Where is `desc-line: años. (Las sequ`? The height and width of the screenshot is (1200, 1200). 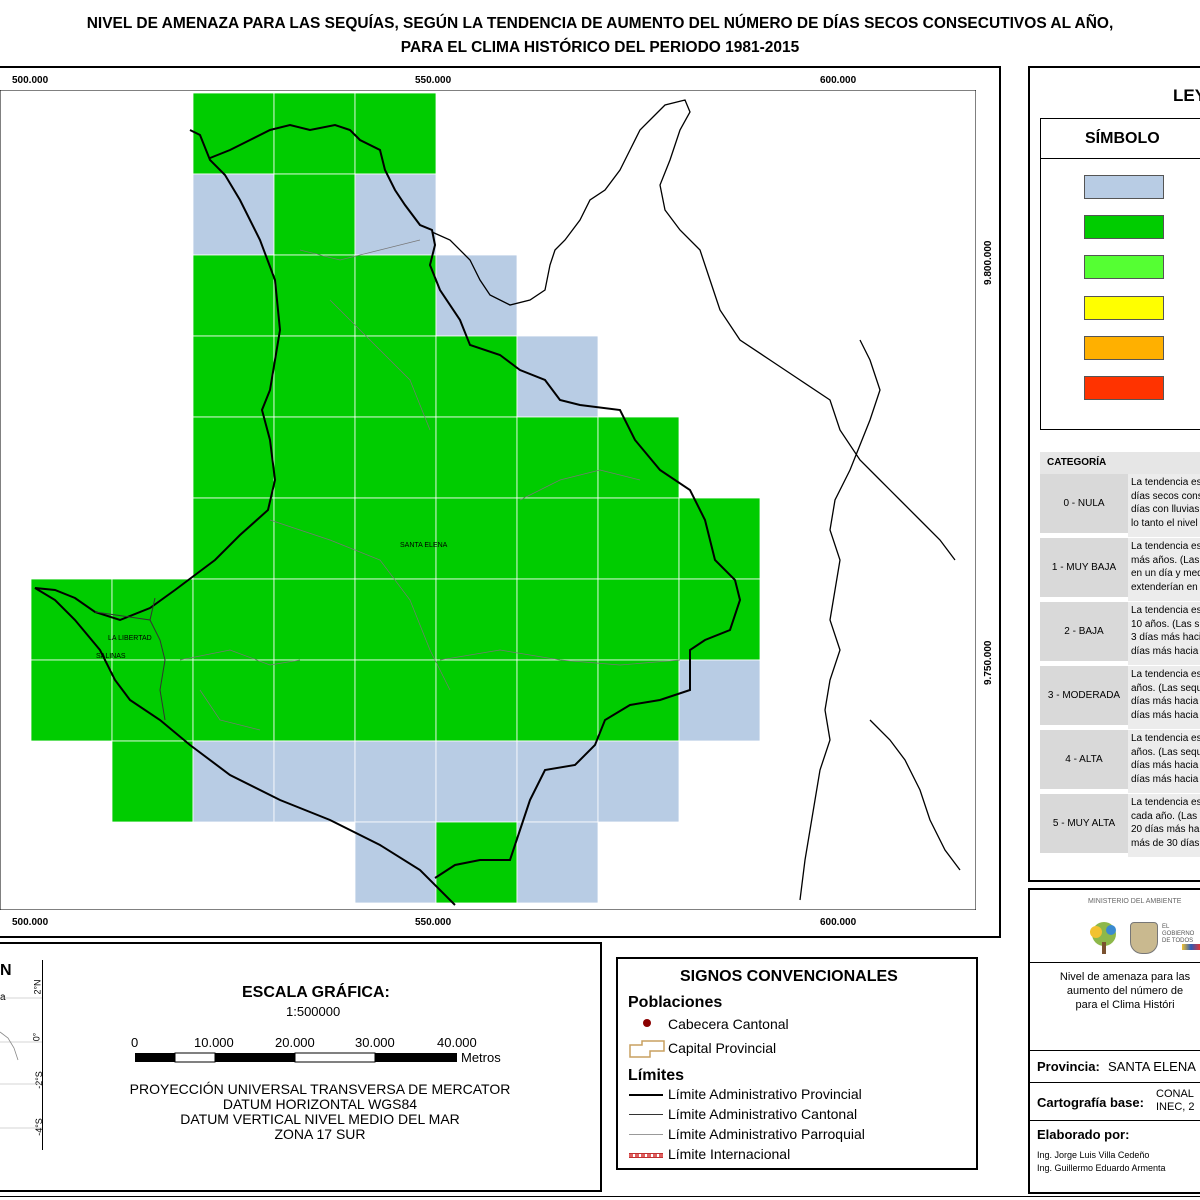 desc-line: años. (Las sequ is located at coordinates (1165, 752).